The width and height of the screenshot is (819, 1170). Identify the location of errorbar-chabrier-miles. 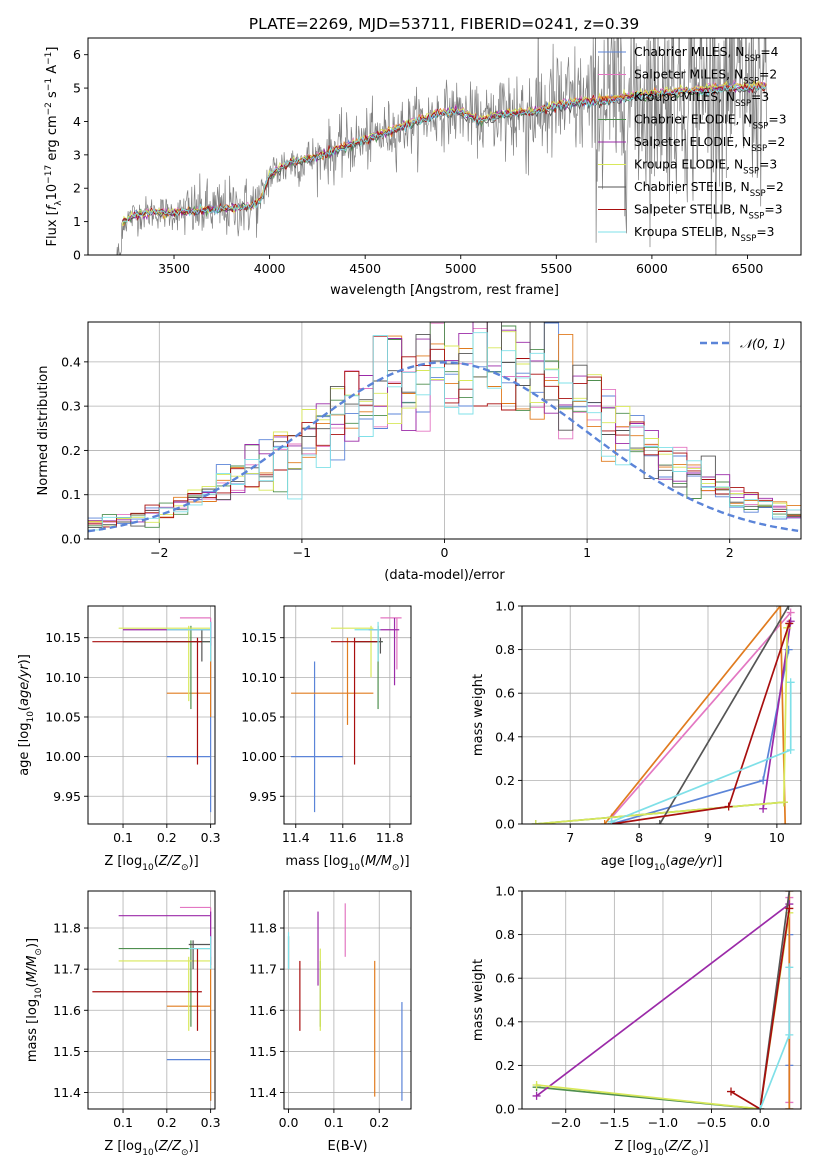
(317, 737).